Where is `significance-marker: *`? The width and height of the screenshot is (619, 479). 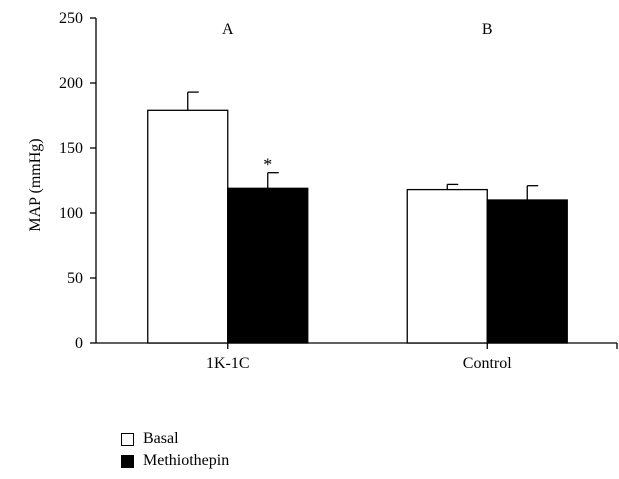
significance-marker: * is located at coordinates (267, 165).